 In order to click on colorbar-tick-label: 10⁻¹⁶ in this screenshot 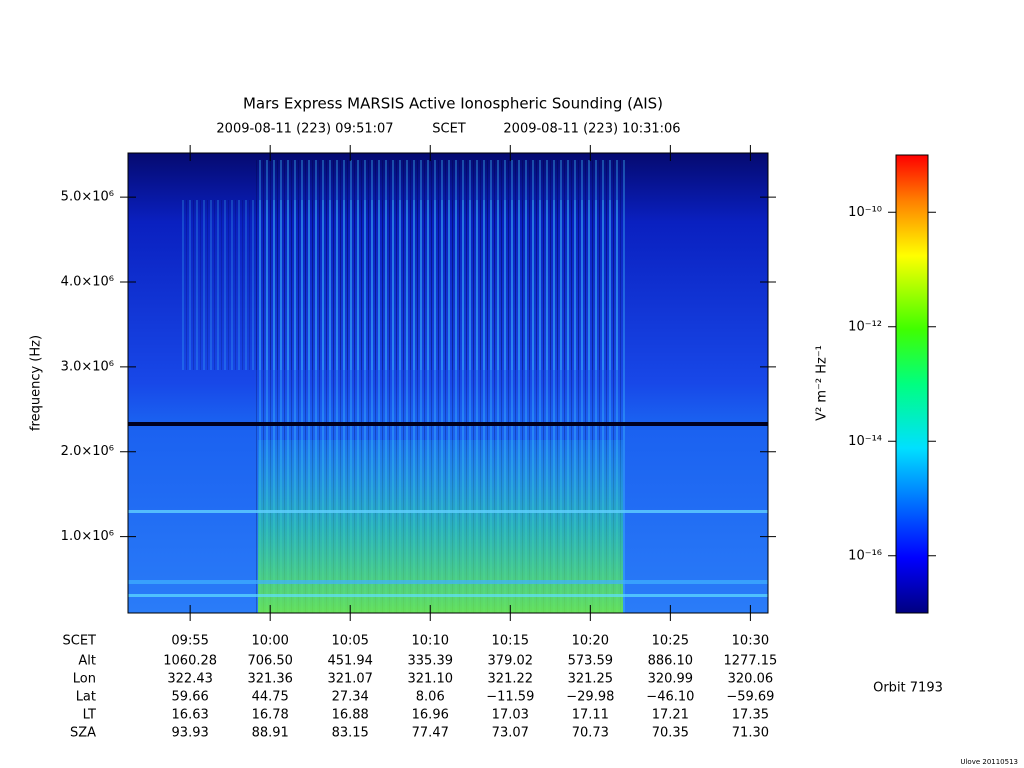, I will do `click(865, 555)`.